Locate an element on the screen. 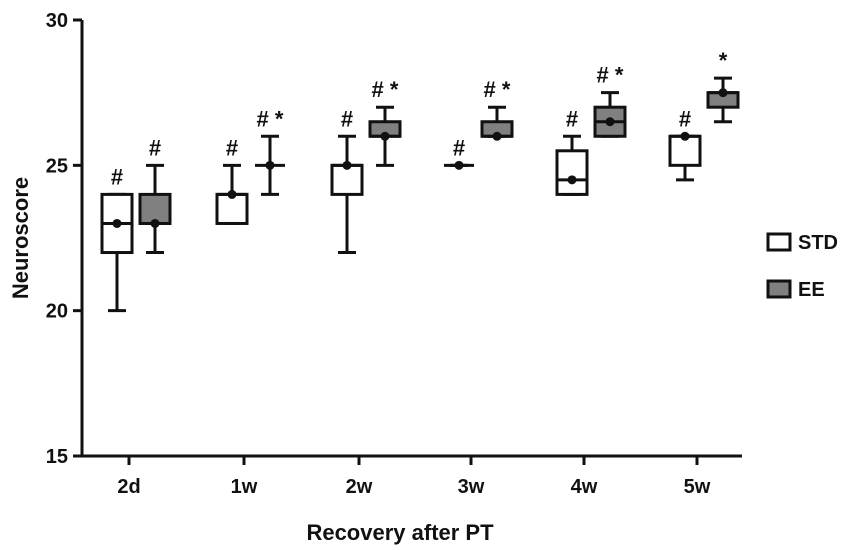  legend-item-std: STD is located at coordinates (802, 243).